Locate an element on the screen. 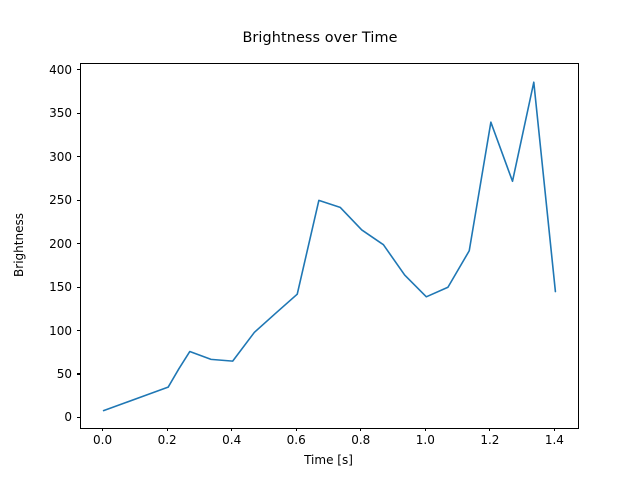 This screenshot has width=640, height=480. y-axis-tick-label: 150 is located at coordinates (60, 287).